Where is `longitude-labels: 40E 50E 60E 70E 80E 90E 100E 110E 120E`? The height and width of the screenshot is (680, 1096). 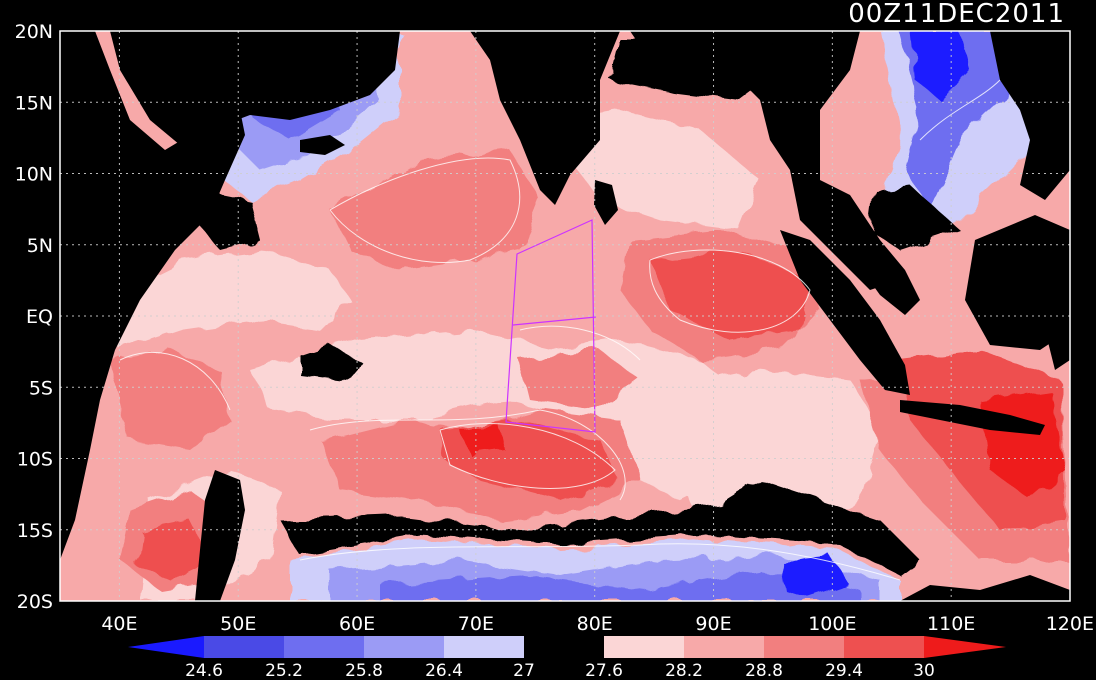 longitude-labels: 40E 50E 60E 70E 80E 90E 100E 110E 120E is located at coordinates (597, 624).